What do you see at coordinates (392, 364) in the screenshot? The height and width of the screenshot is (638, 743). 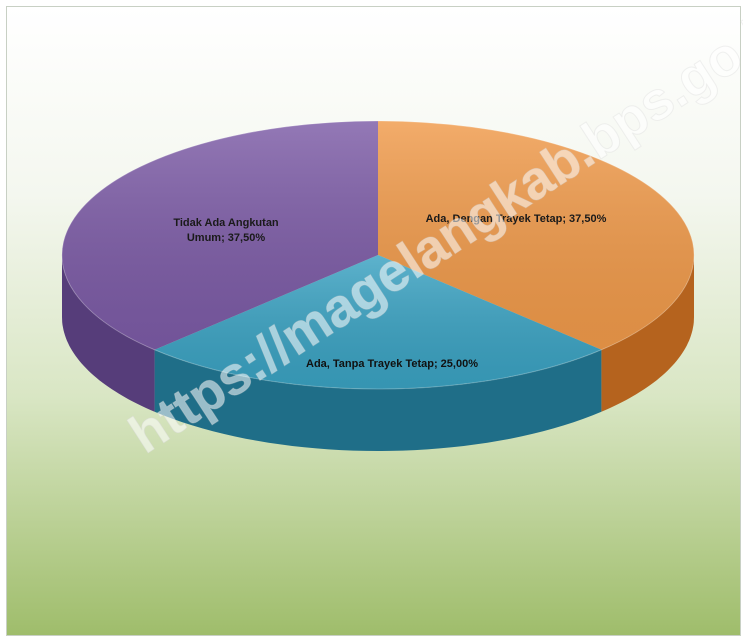 I see `slice-label-2: Ada, Tanpa Trayek Tetap; 25,00%` at bounding box center [392, 364].